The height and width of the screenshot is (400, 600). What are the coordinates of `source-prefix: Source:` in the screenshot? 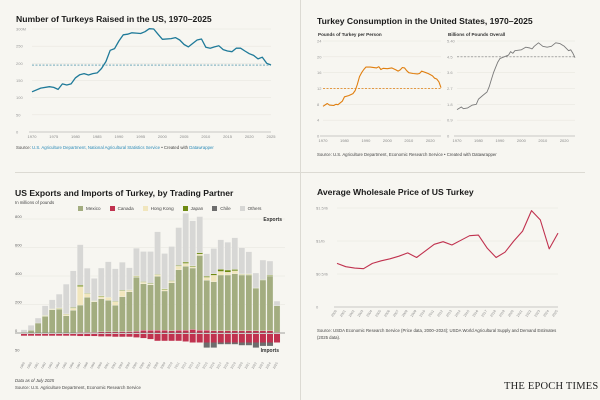 It's located at (23, 147).